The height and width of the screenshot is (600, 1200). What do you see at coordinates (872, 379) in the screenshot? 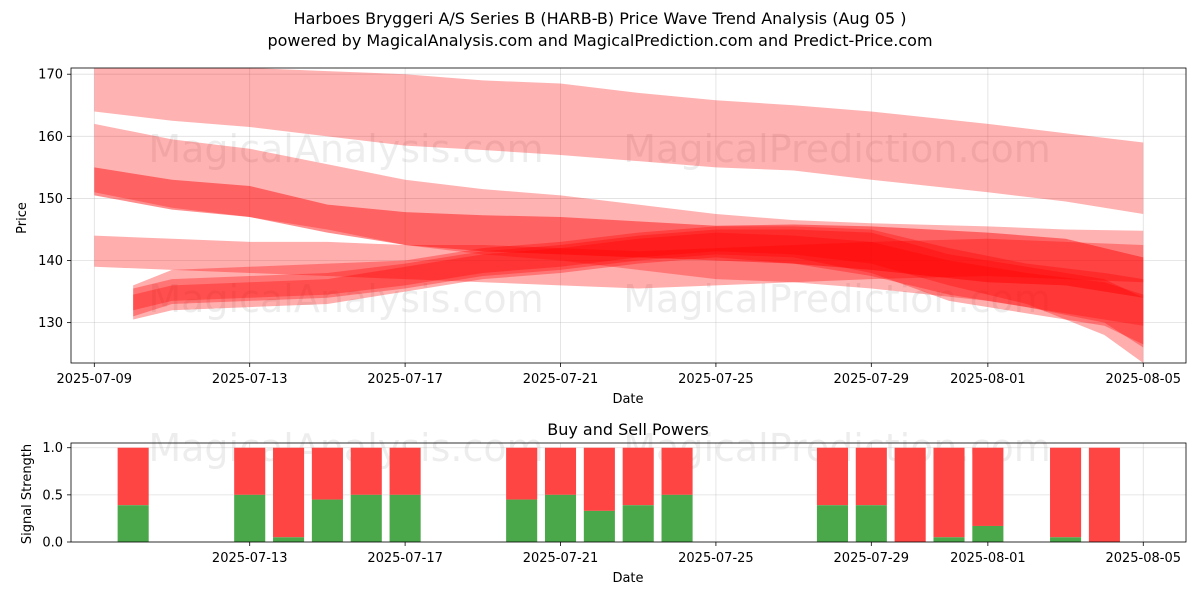
I see `price-tick-label-x: 2025-07-29` at bounding box center [872, 379].